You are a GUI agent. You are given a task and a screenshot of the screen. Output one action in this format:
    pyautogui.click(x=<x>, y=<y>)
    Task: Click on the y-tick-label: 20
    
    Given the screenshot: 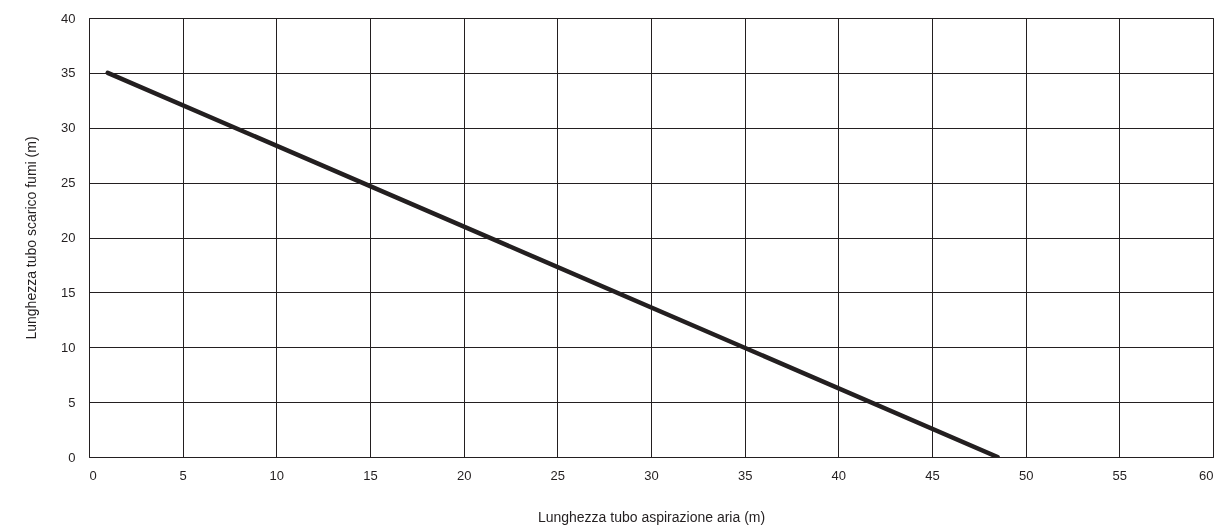 What is the action you would take?
    pyautogui.click(x=68, y=237)
    